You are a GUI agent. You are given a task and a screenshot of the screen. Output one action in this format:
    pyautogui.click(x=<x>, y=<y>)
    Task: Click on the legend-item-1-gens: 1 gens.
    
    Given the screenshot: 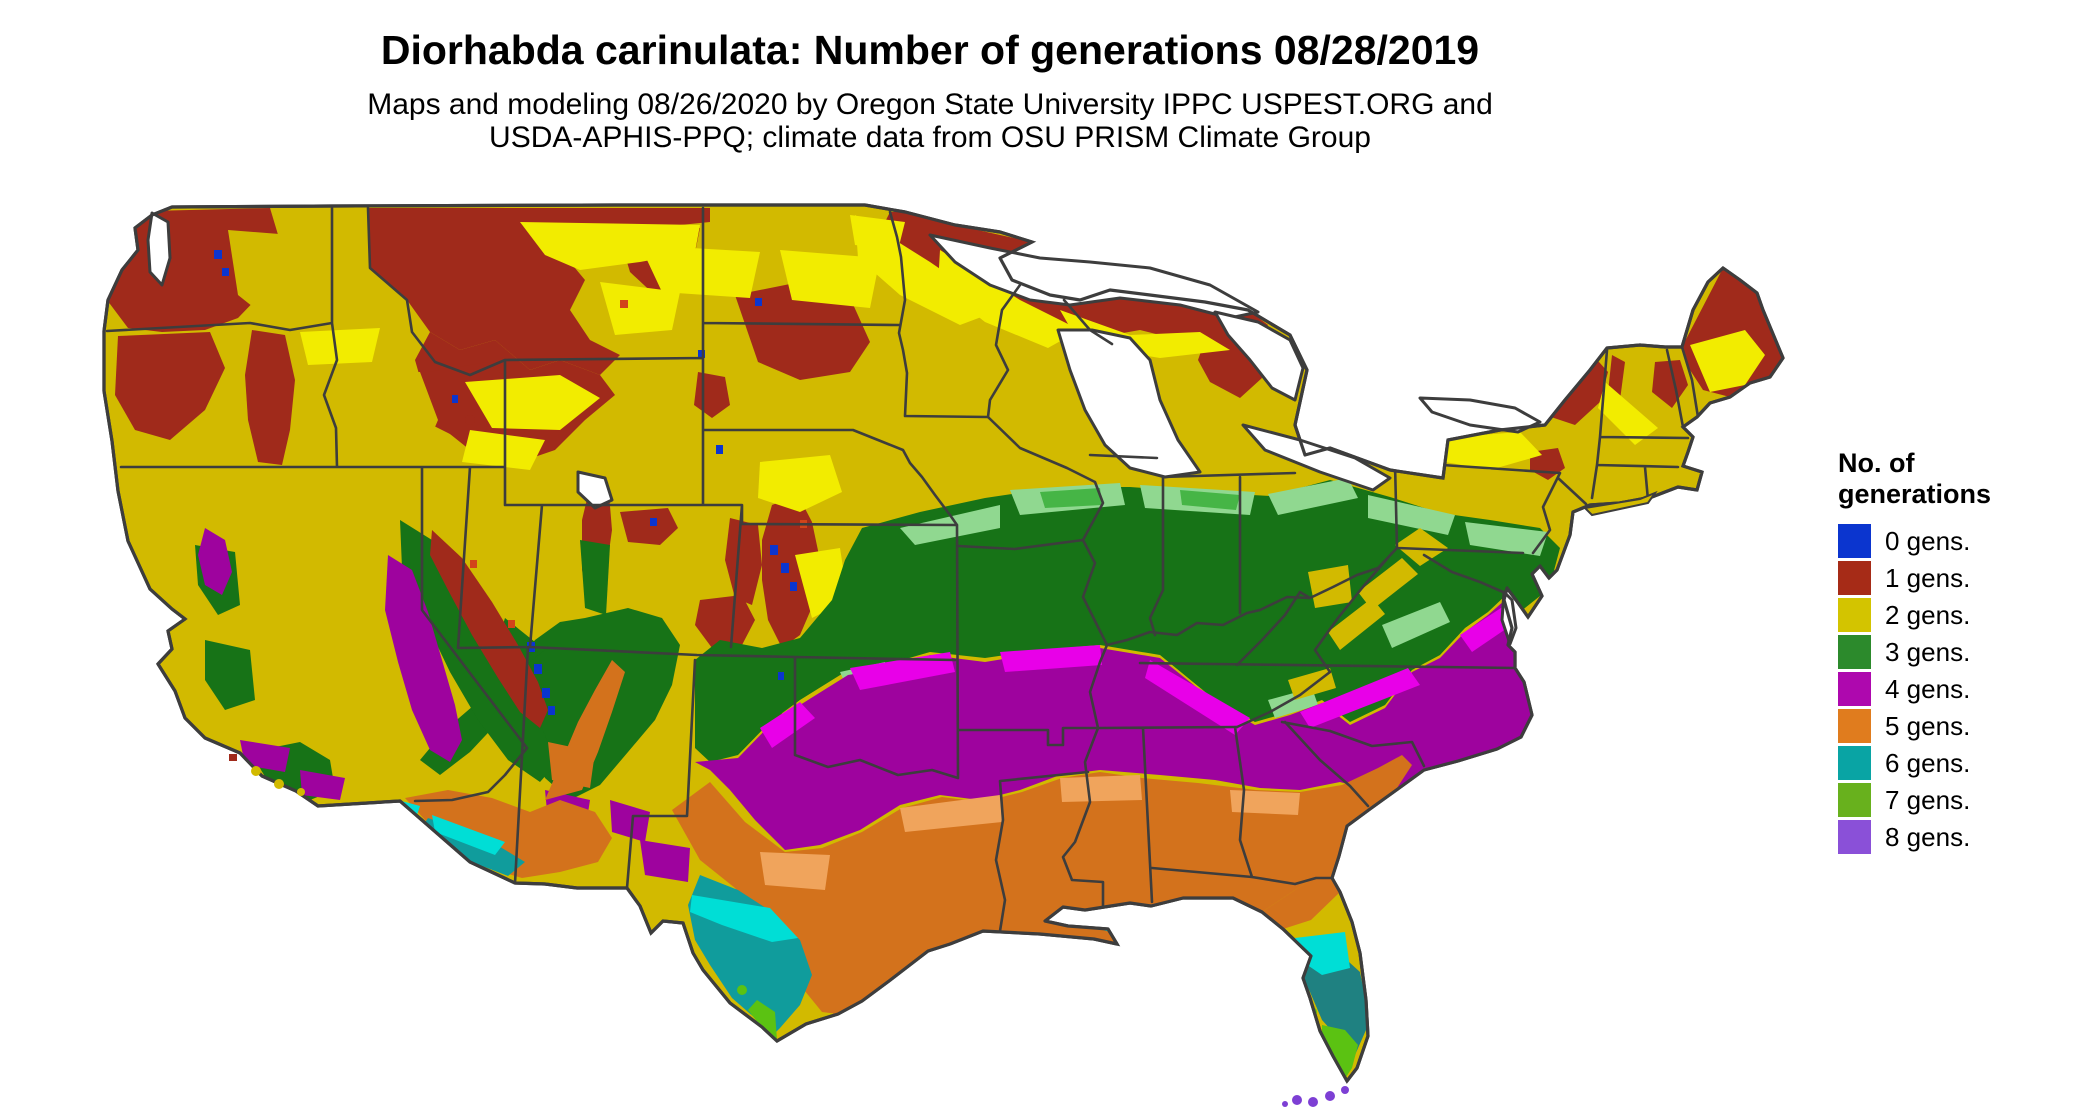 What is the action you would take?
    pyautogui.click(x=1958, y=578)
    